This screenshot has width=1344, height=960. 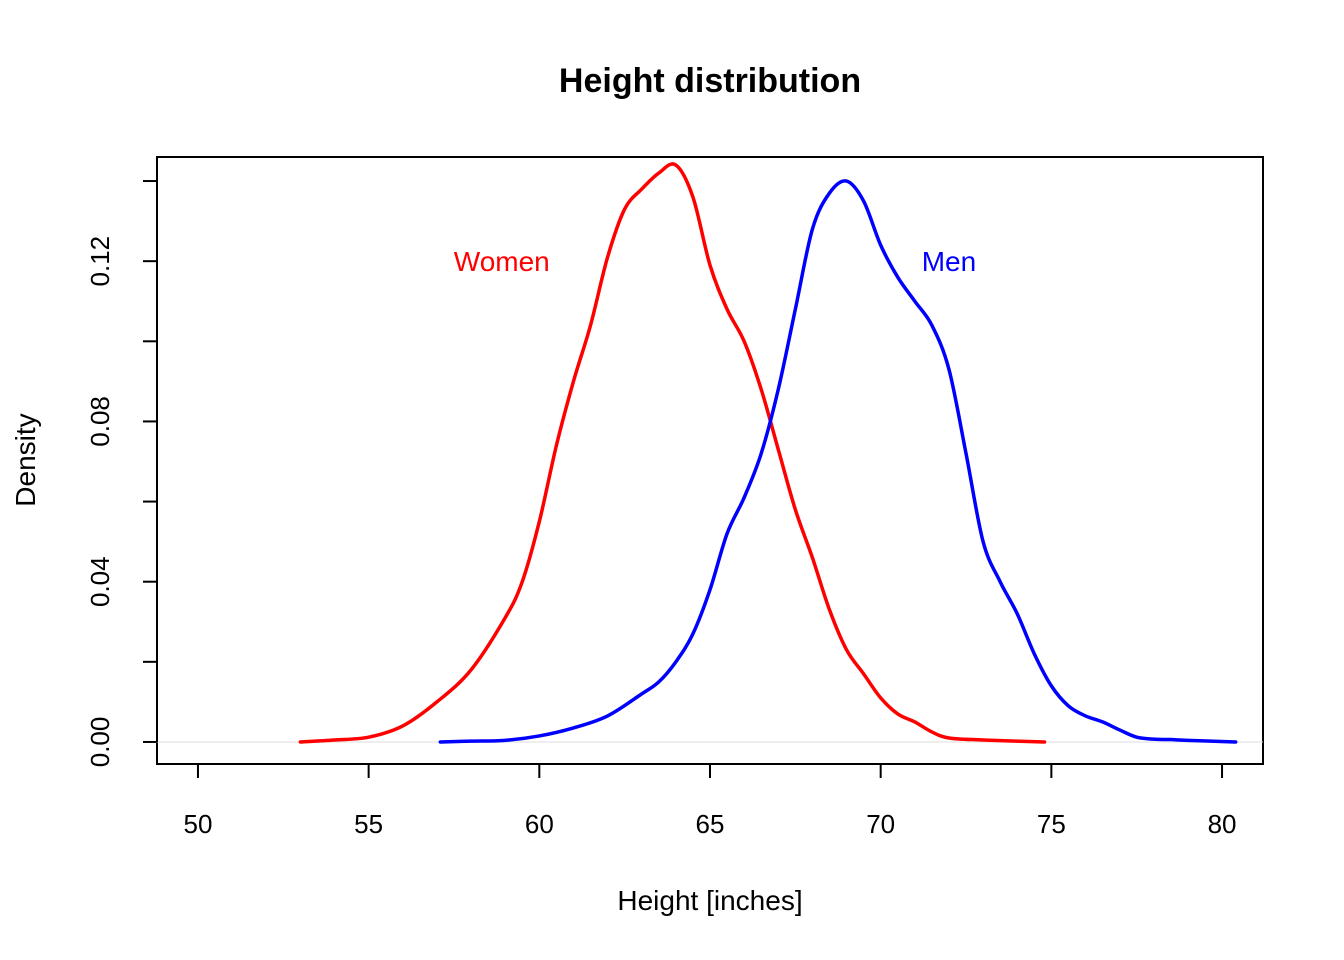 I want to click on series-label-women: Women, so click(x=502, y=261).